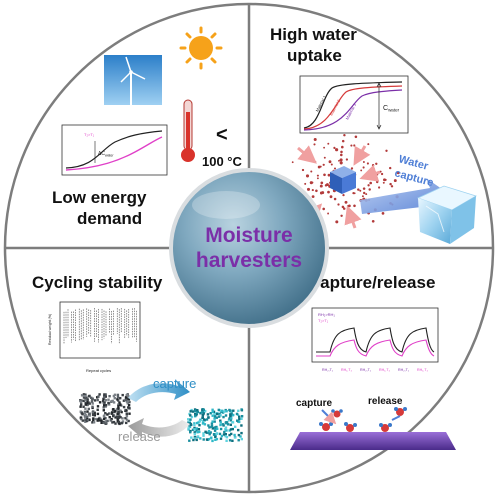 This screenshot has width=500, height=496. Describe the element at coordinates (404, 370) in the screenshot. I see `condition-label: RH₂,T₁` at that location.